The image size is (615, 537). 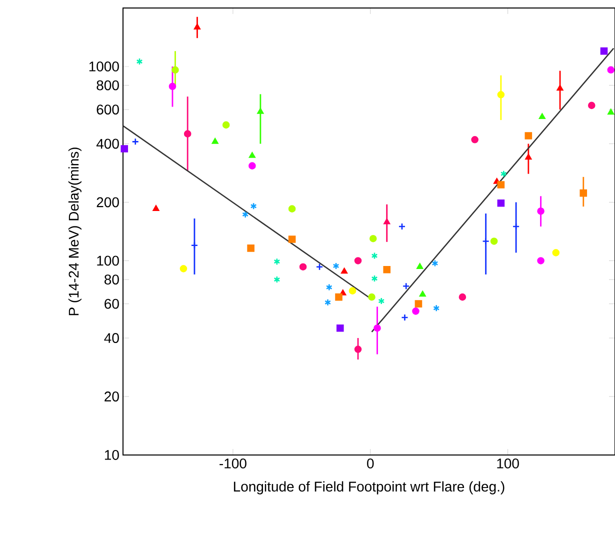 What do you see at coordinates (111, 338) in the screenshot?
I see `y-tick-label: 40` at bounding box center [111, 338].